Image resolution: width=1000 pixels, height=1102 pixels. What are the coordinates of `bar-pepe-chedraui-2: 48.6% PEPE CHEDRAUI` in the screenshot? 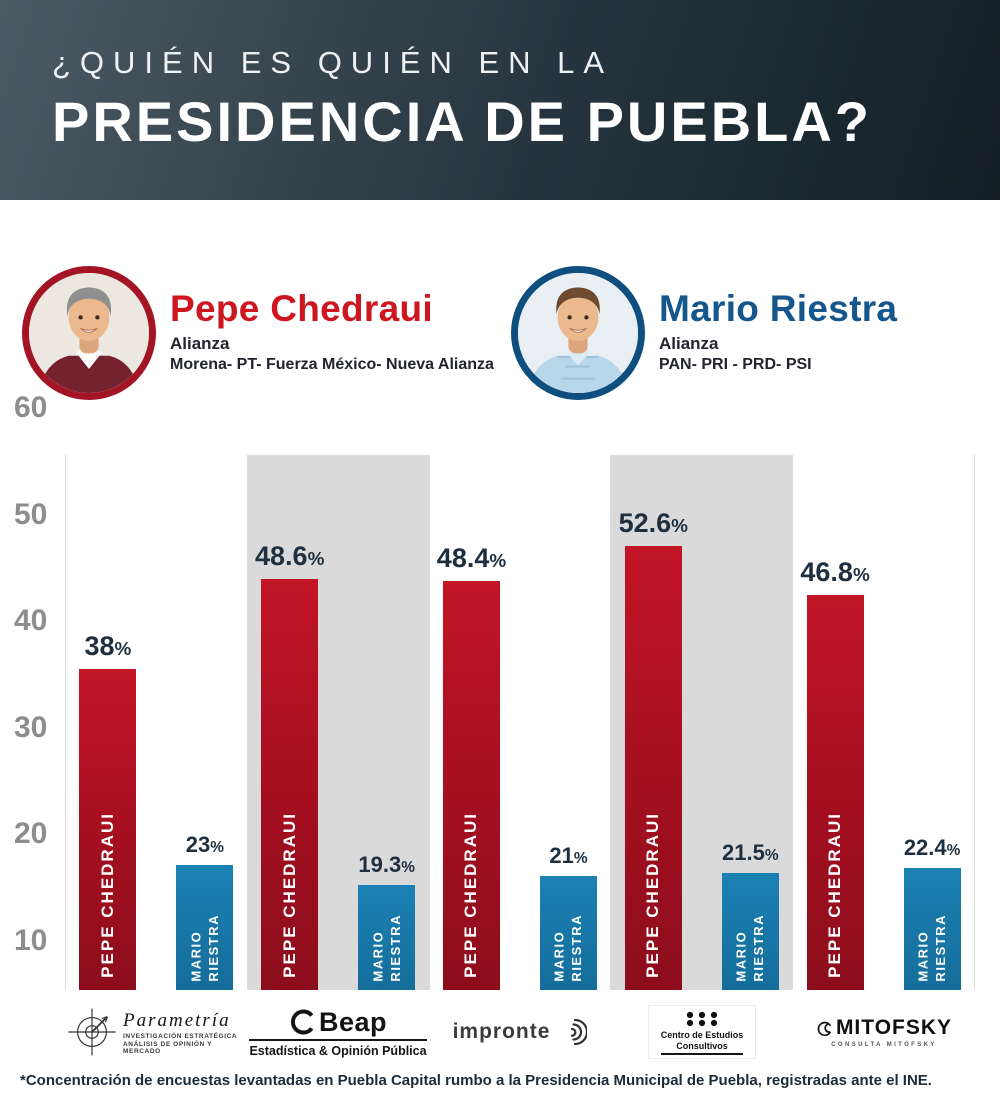 It's located at (289, 766).